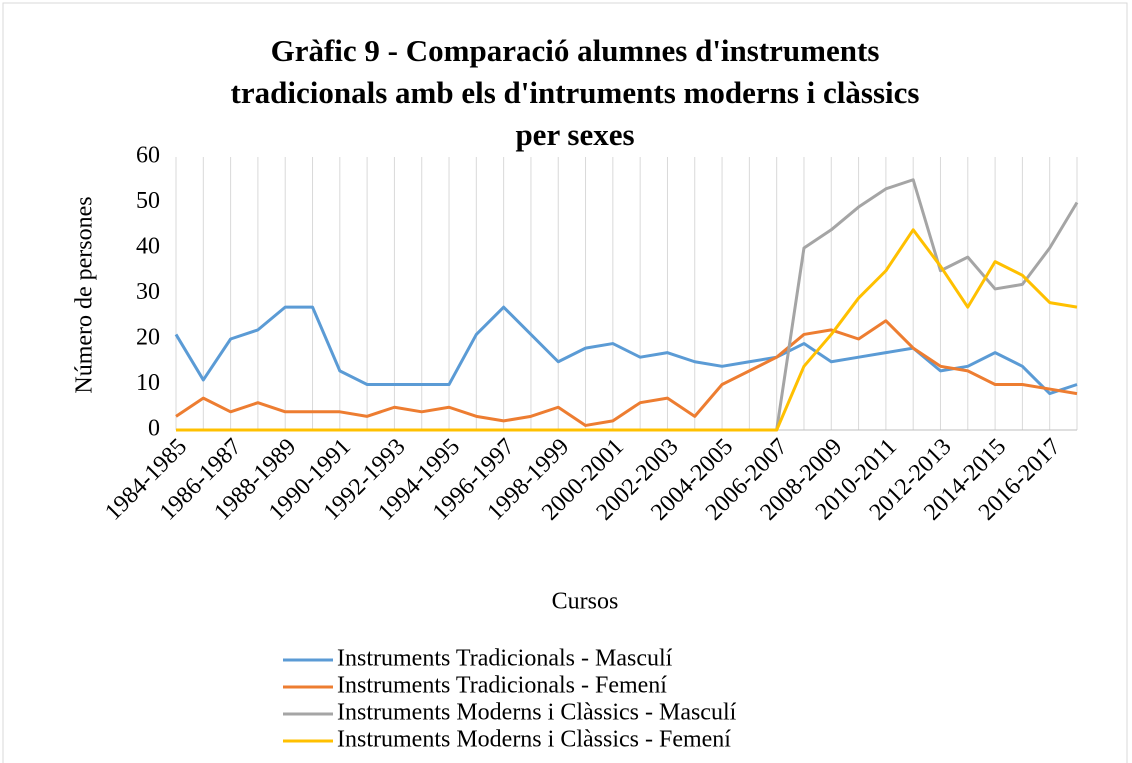 The image size is (1132, 763). What do you see at coordinates (534, 740) in the screenshot?
I see `legend-label: Instruments Moderns i Clàssics - Femení` at bounding box center [534, 740].